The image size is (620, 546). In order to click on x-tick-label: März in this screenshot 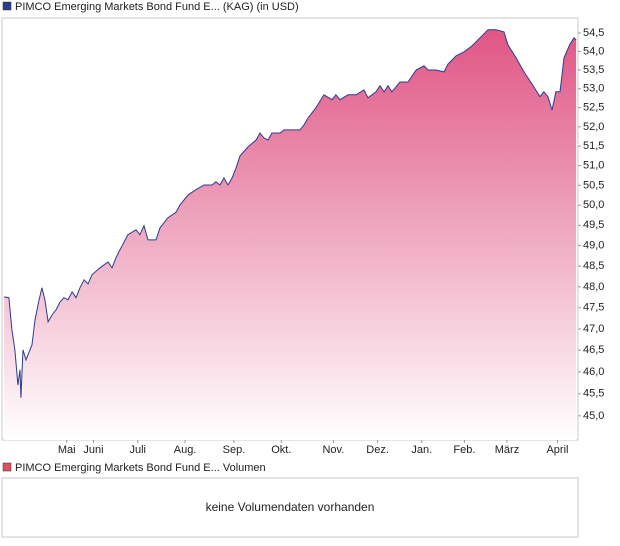, I will do `click(507, 450)`.